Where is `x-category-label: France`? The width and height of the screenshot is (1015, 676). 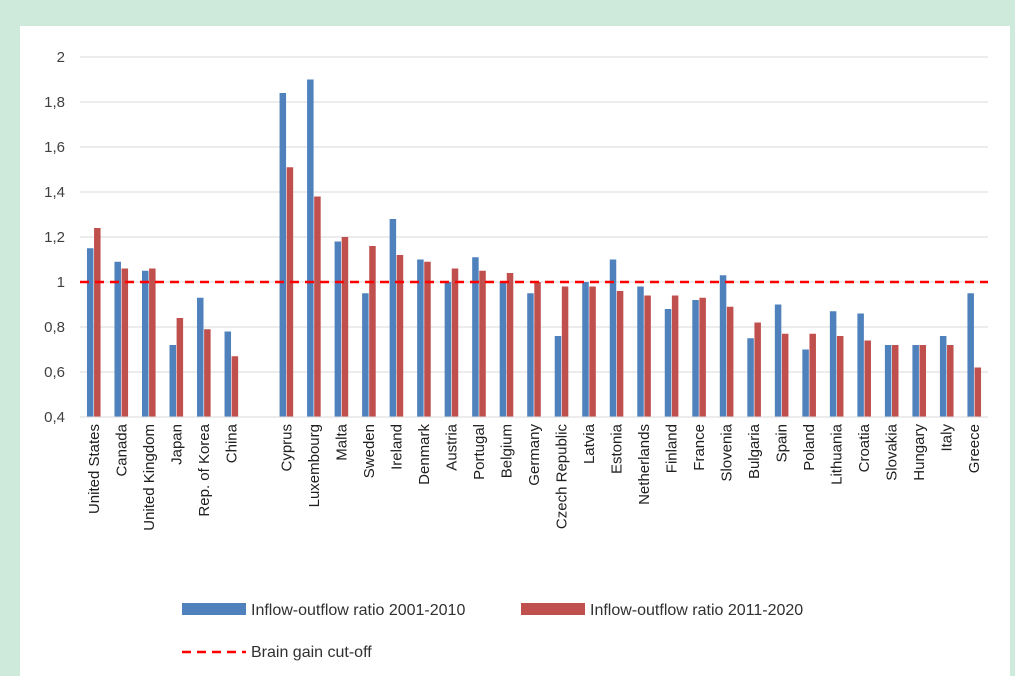
x-category-label: France is located at coordinates (699, 447).